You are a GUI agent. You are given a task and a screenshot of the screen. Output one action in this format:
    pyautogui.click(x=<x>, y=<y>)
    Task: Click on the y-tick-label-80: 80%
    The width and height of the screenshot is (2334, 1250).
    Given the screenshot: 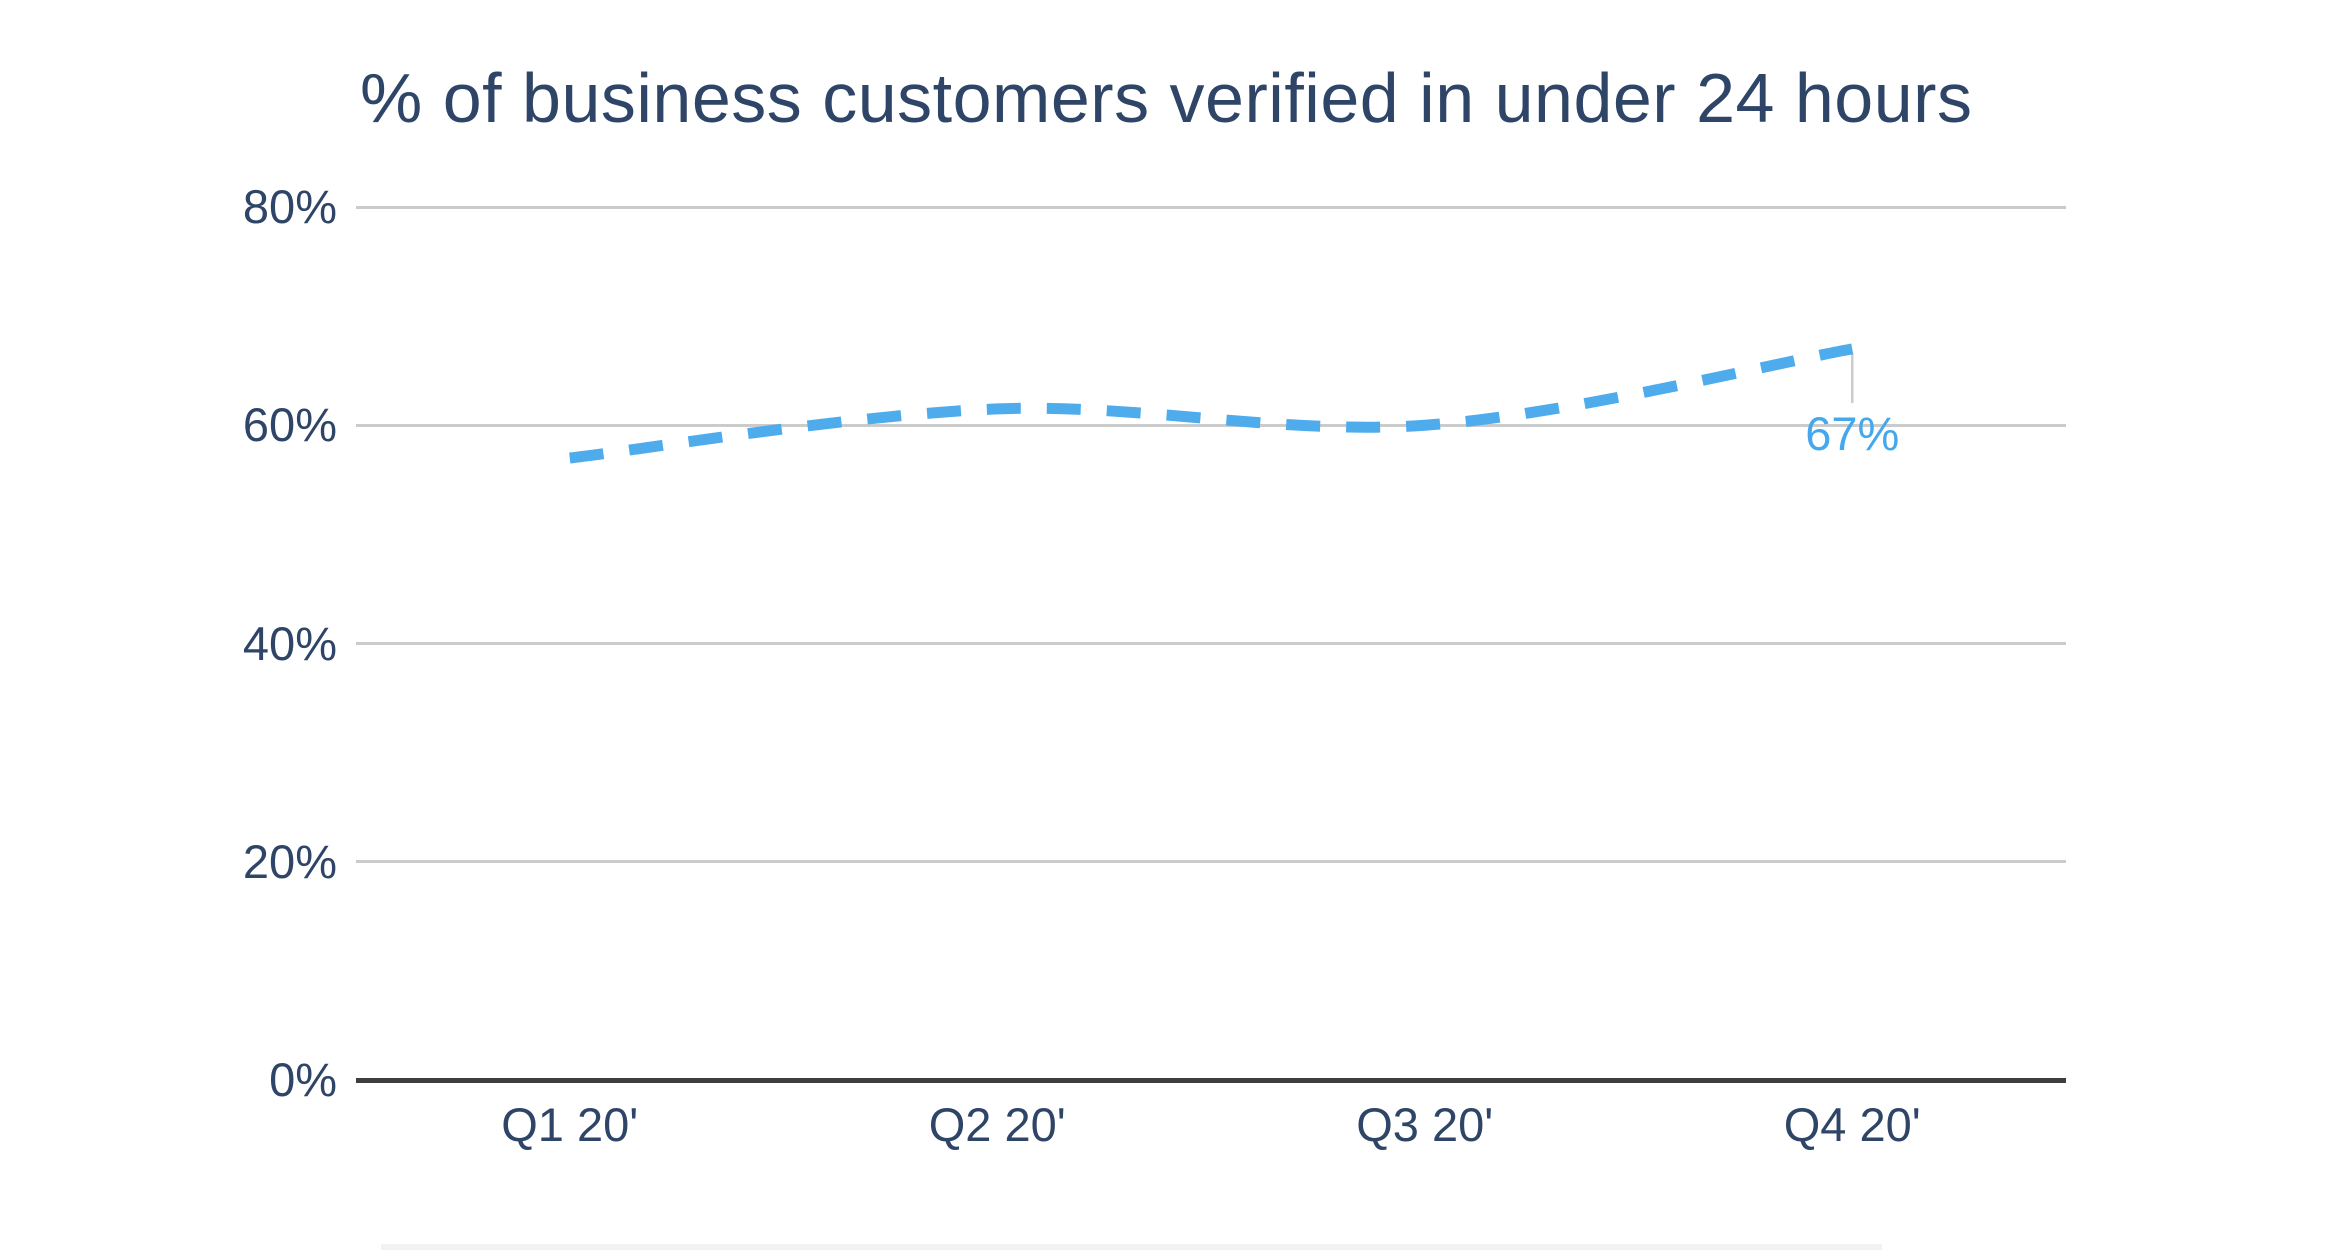 What is the action you would take?
    pyautogui.click(x=289, y=206)
    